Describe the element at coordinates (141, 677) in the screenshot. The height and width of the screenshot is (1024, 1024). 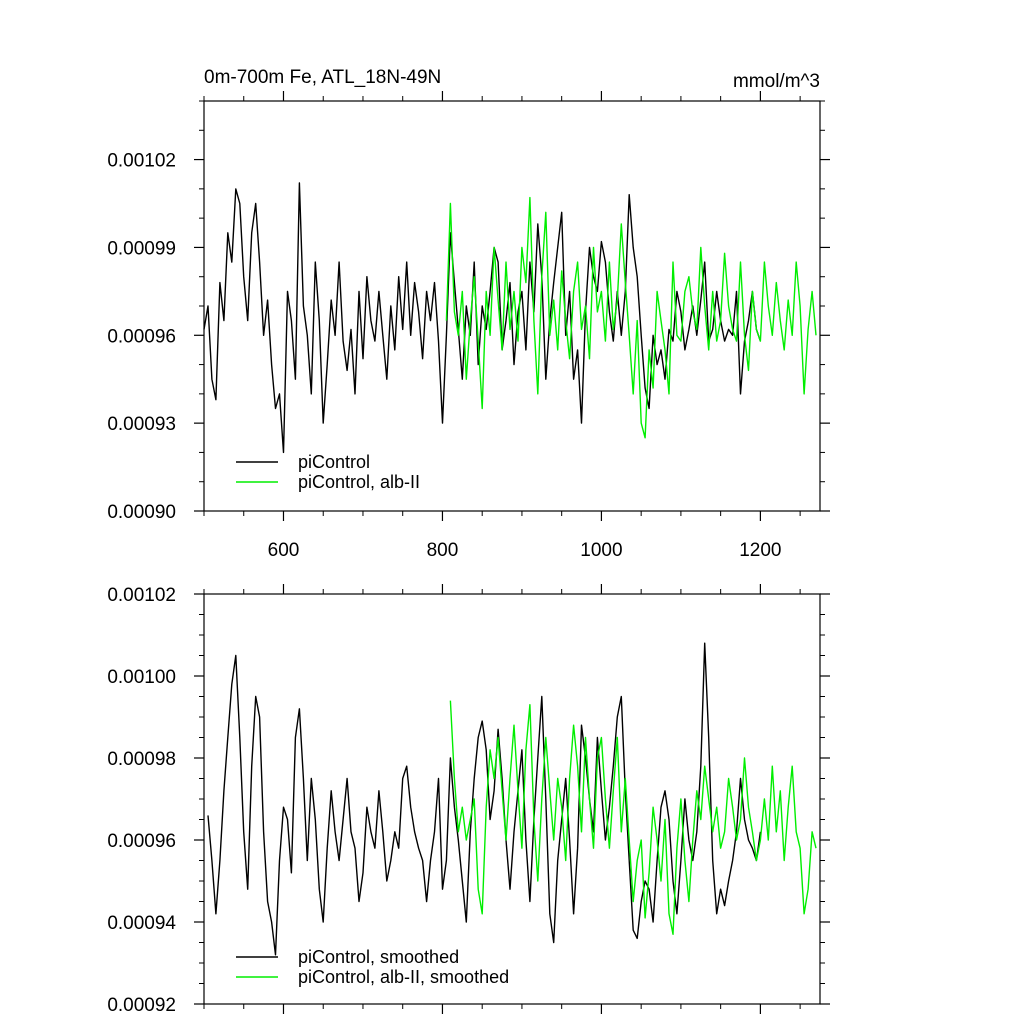
I see `bottom-y-tick-label: 0.00100` at that location.